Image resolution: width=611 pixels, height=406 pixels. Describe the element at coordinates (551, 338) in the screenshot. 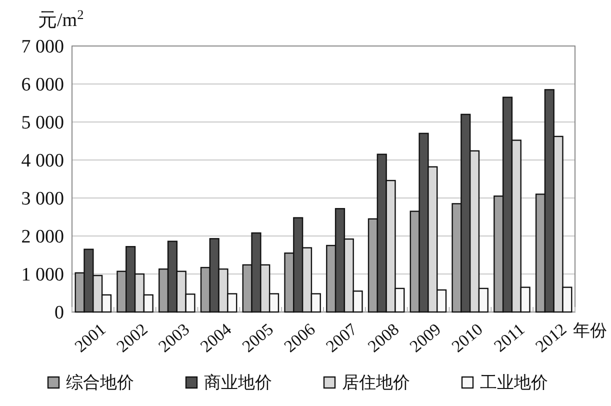

I see `x-tick-label: 2012` at that location.